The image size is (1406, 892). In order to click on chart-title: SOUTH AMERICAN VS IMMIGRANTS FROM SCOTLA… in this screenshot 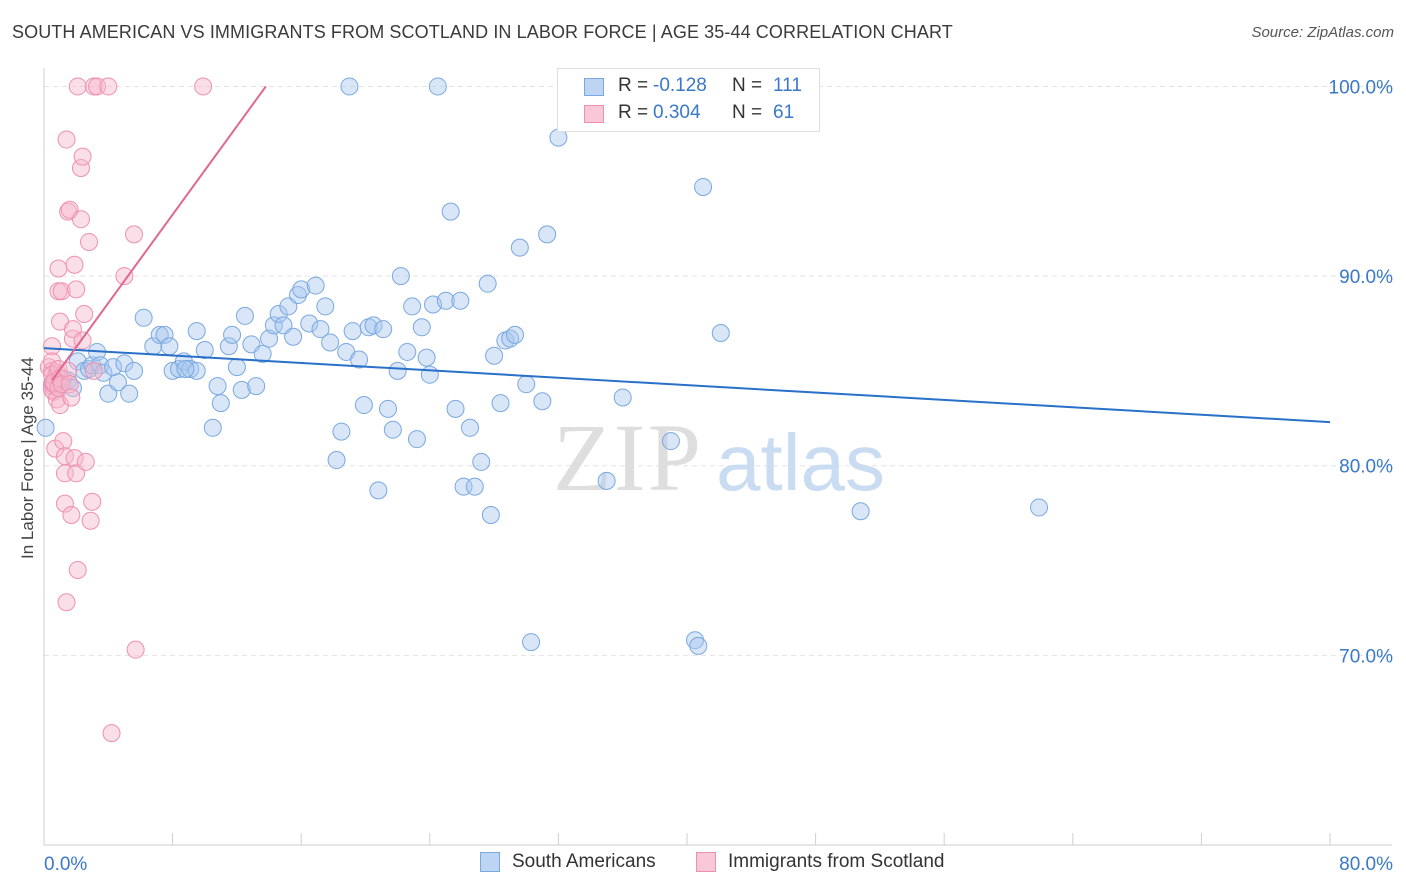, I will do `click(482, 32)`.